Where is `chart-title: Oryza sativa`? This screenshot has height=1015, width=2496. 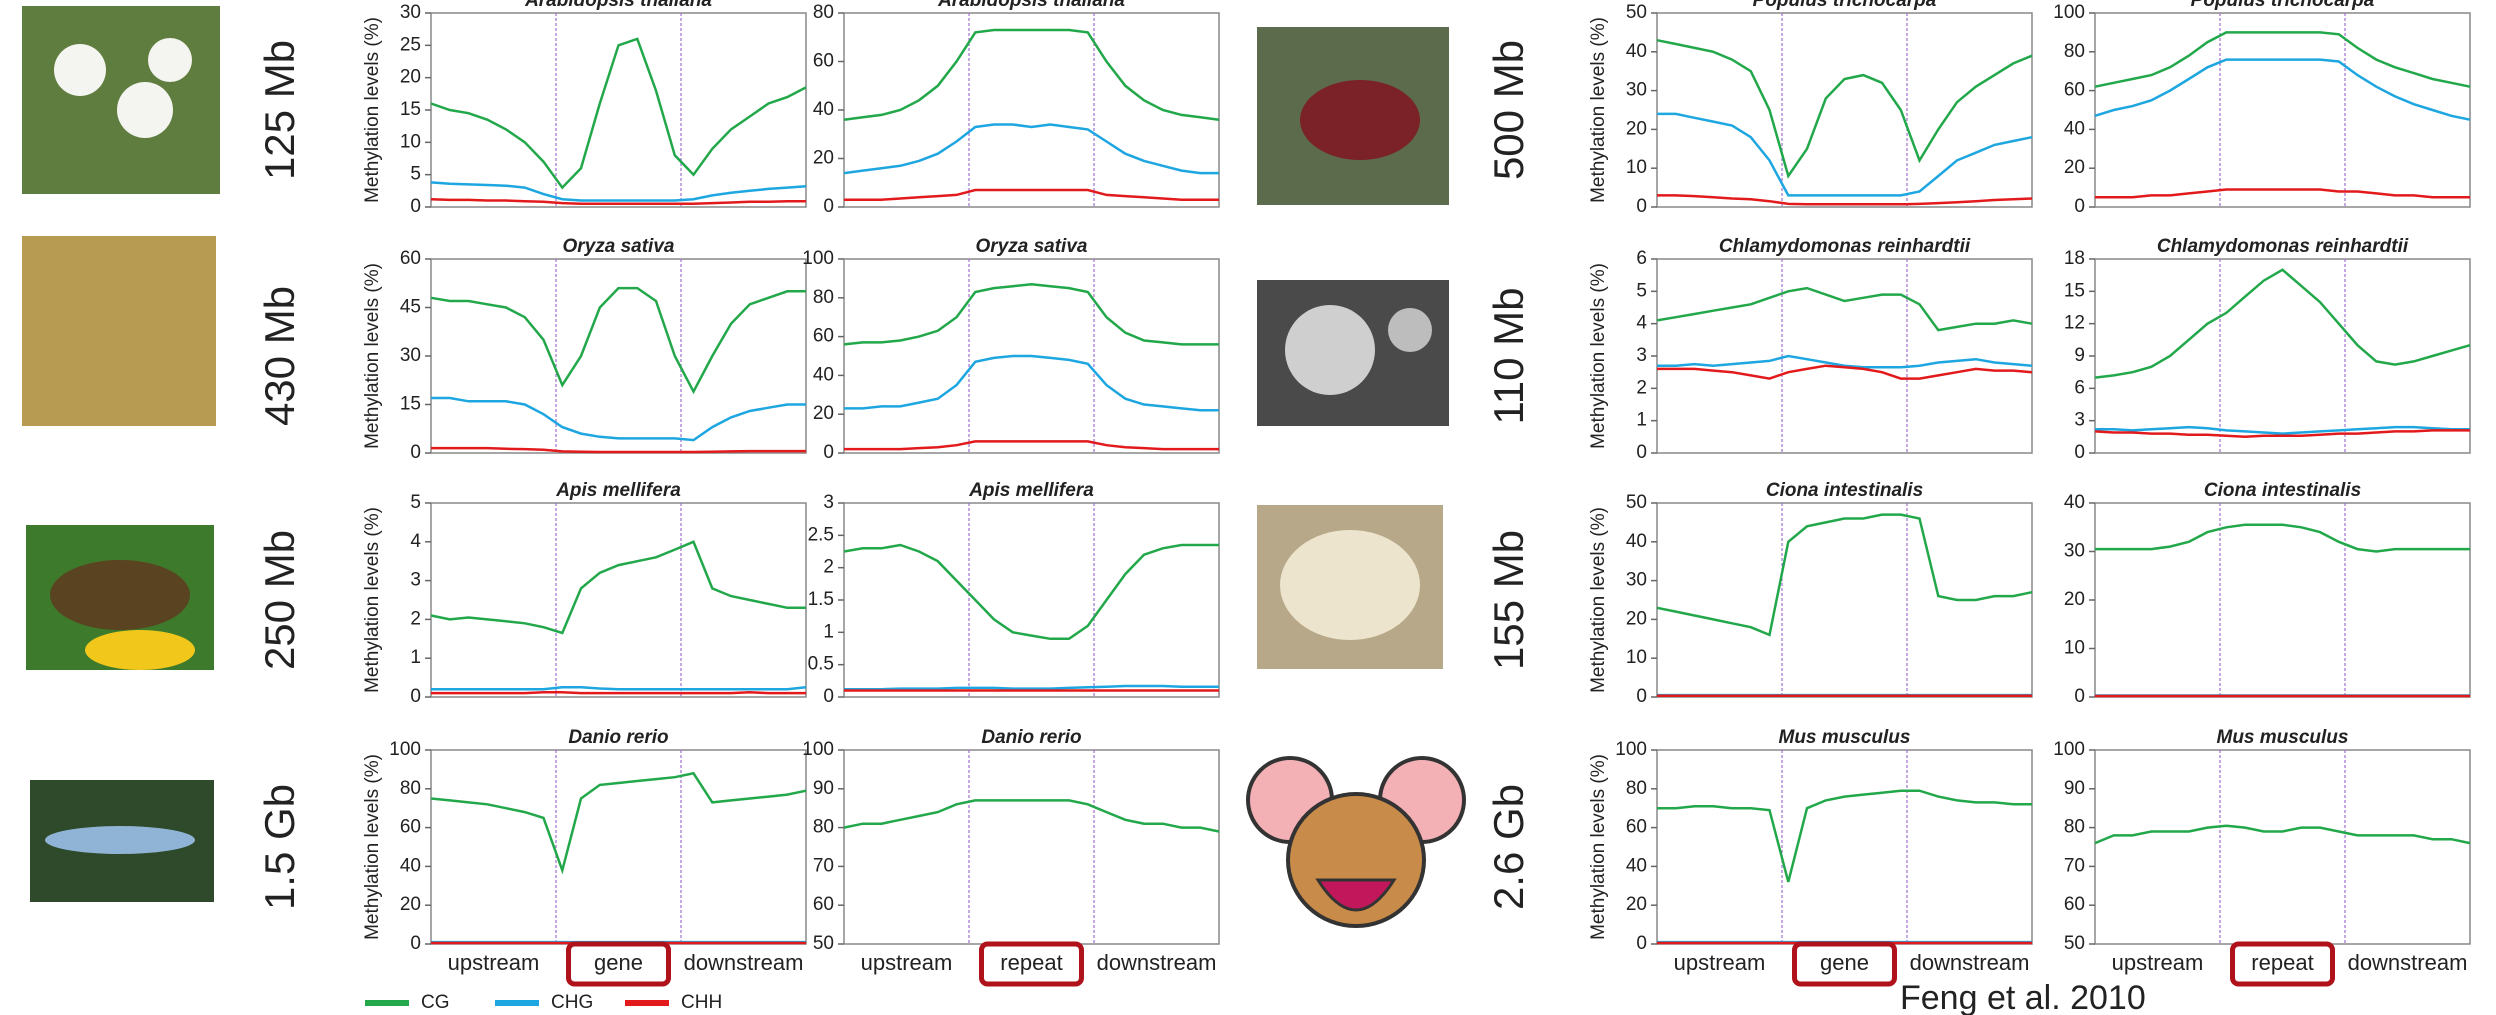 chart-title: Oryza sativa is located at coordinates (619, 246).